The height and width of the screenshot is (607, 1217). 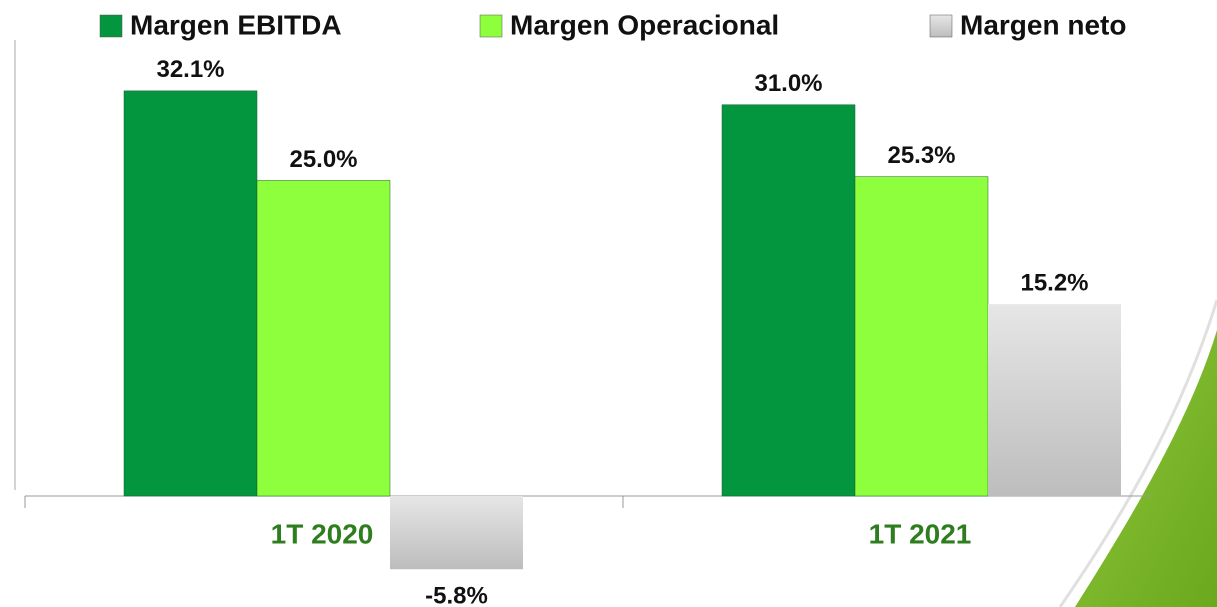 I want to click on legend-label: Margen Operacional, so click(x=644, y=24).